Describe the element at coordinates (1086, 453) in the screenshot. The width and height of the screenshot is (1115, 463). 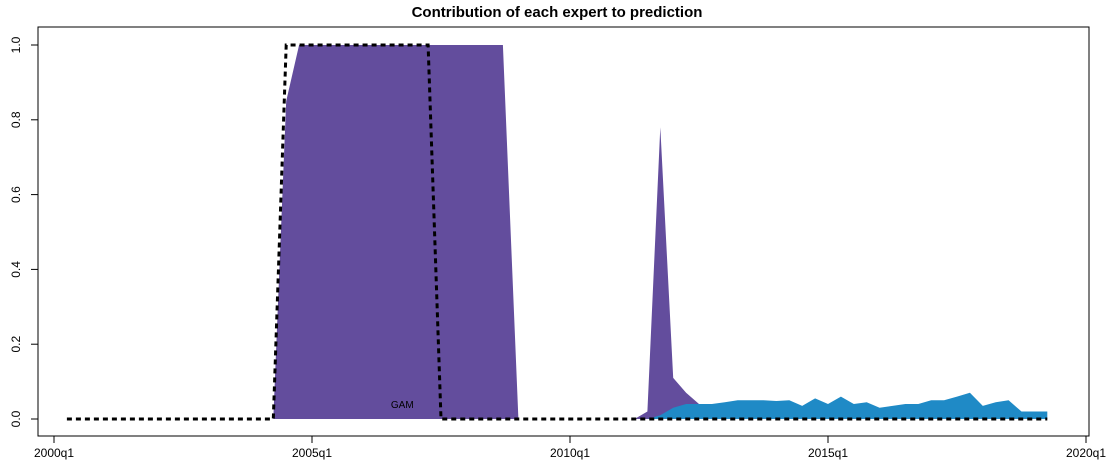
I see `x-tick-label: 2020q1` at that location.